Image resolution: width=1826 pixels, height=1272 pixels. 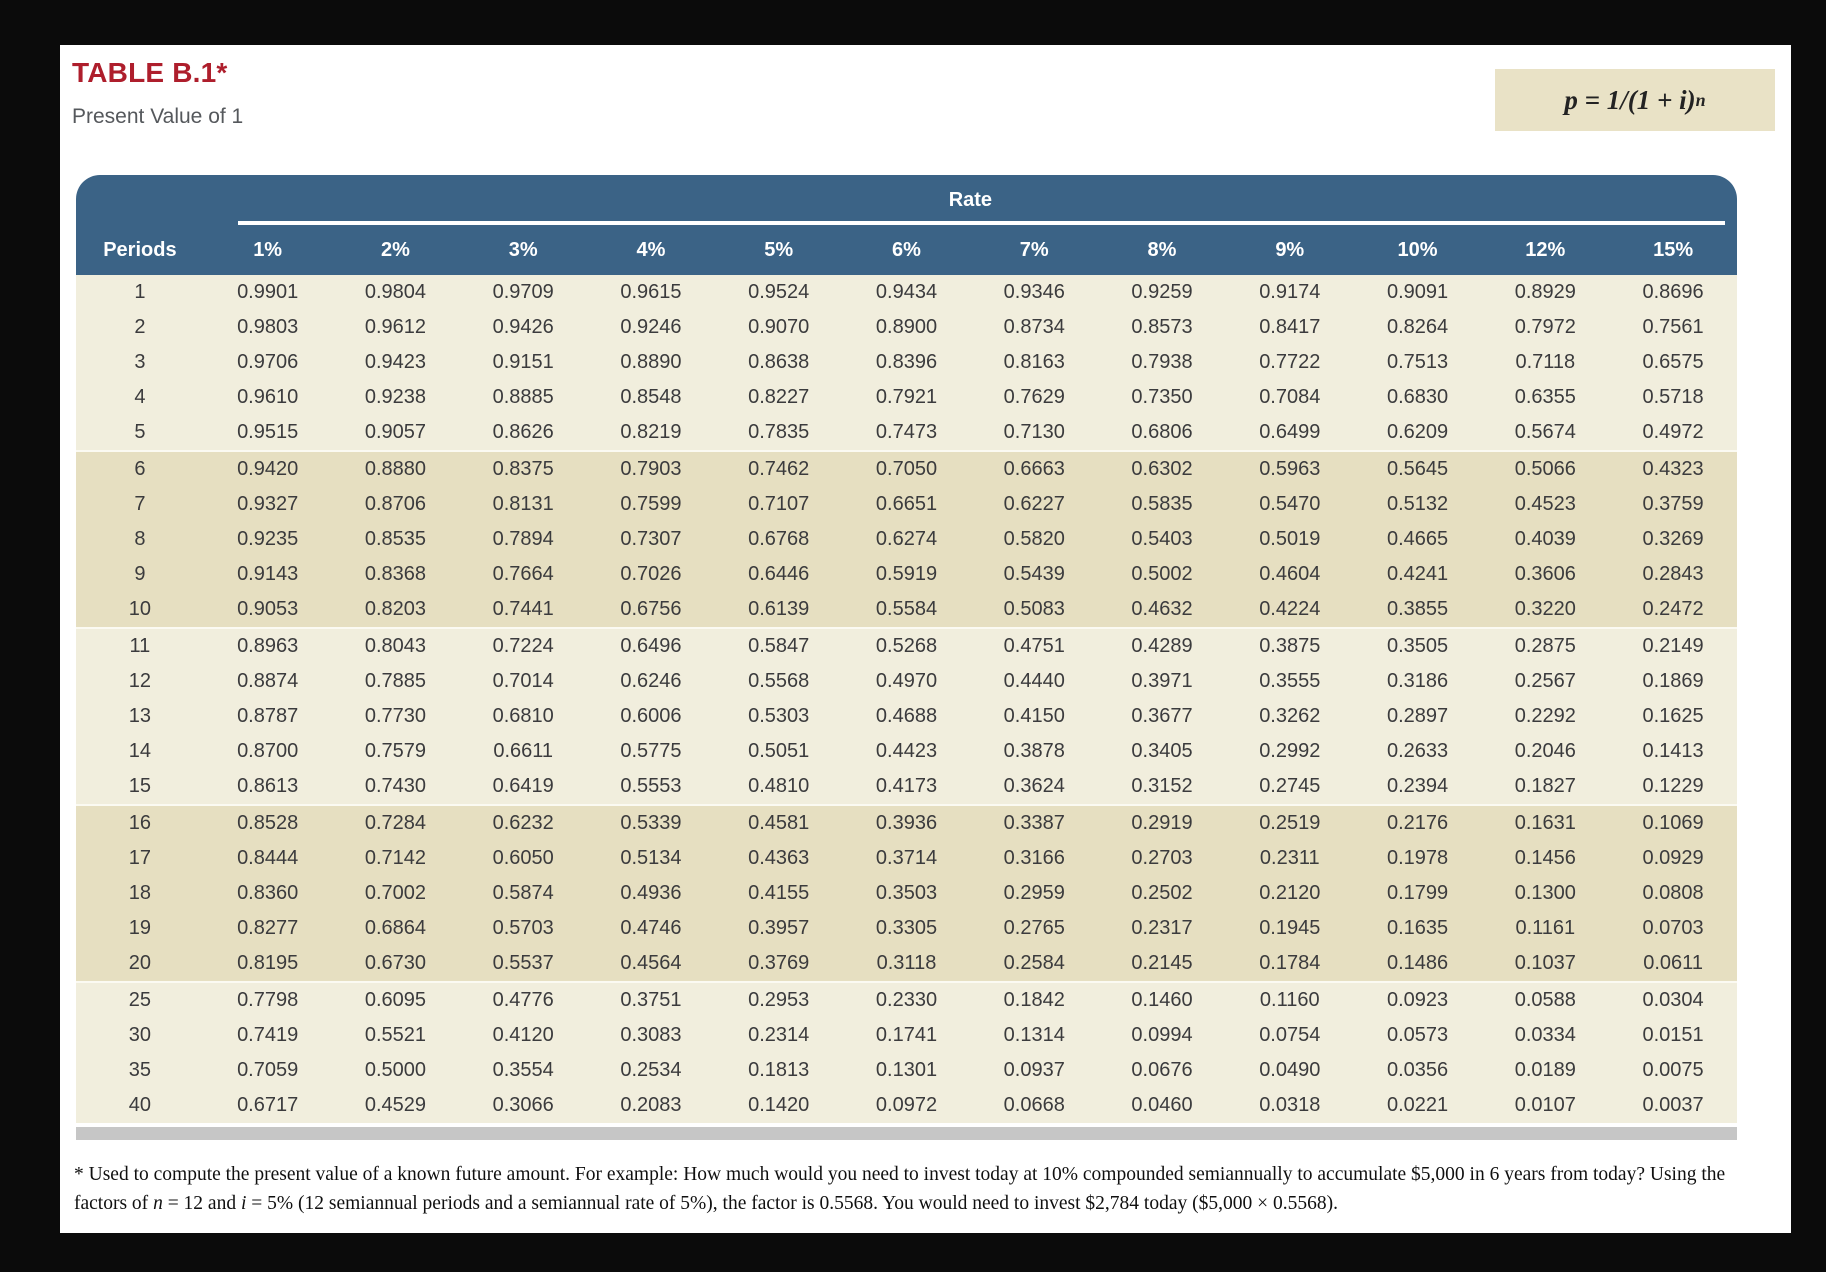 What do you see at coordinates (1635, 100) in the screenshot?
I see `present-value-formula: p = 1/(1 + i) n` at bounding box center [1635, 100].